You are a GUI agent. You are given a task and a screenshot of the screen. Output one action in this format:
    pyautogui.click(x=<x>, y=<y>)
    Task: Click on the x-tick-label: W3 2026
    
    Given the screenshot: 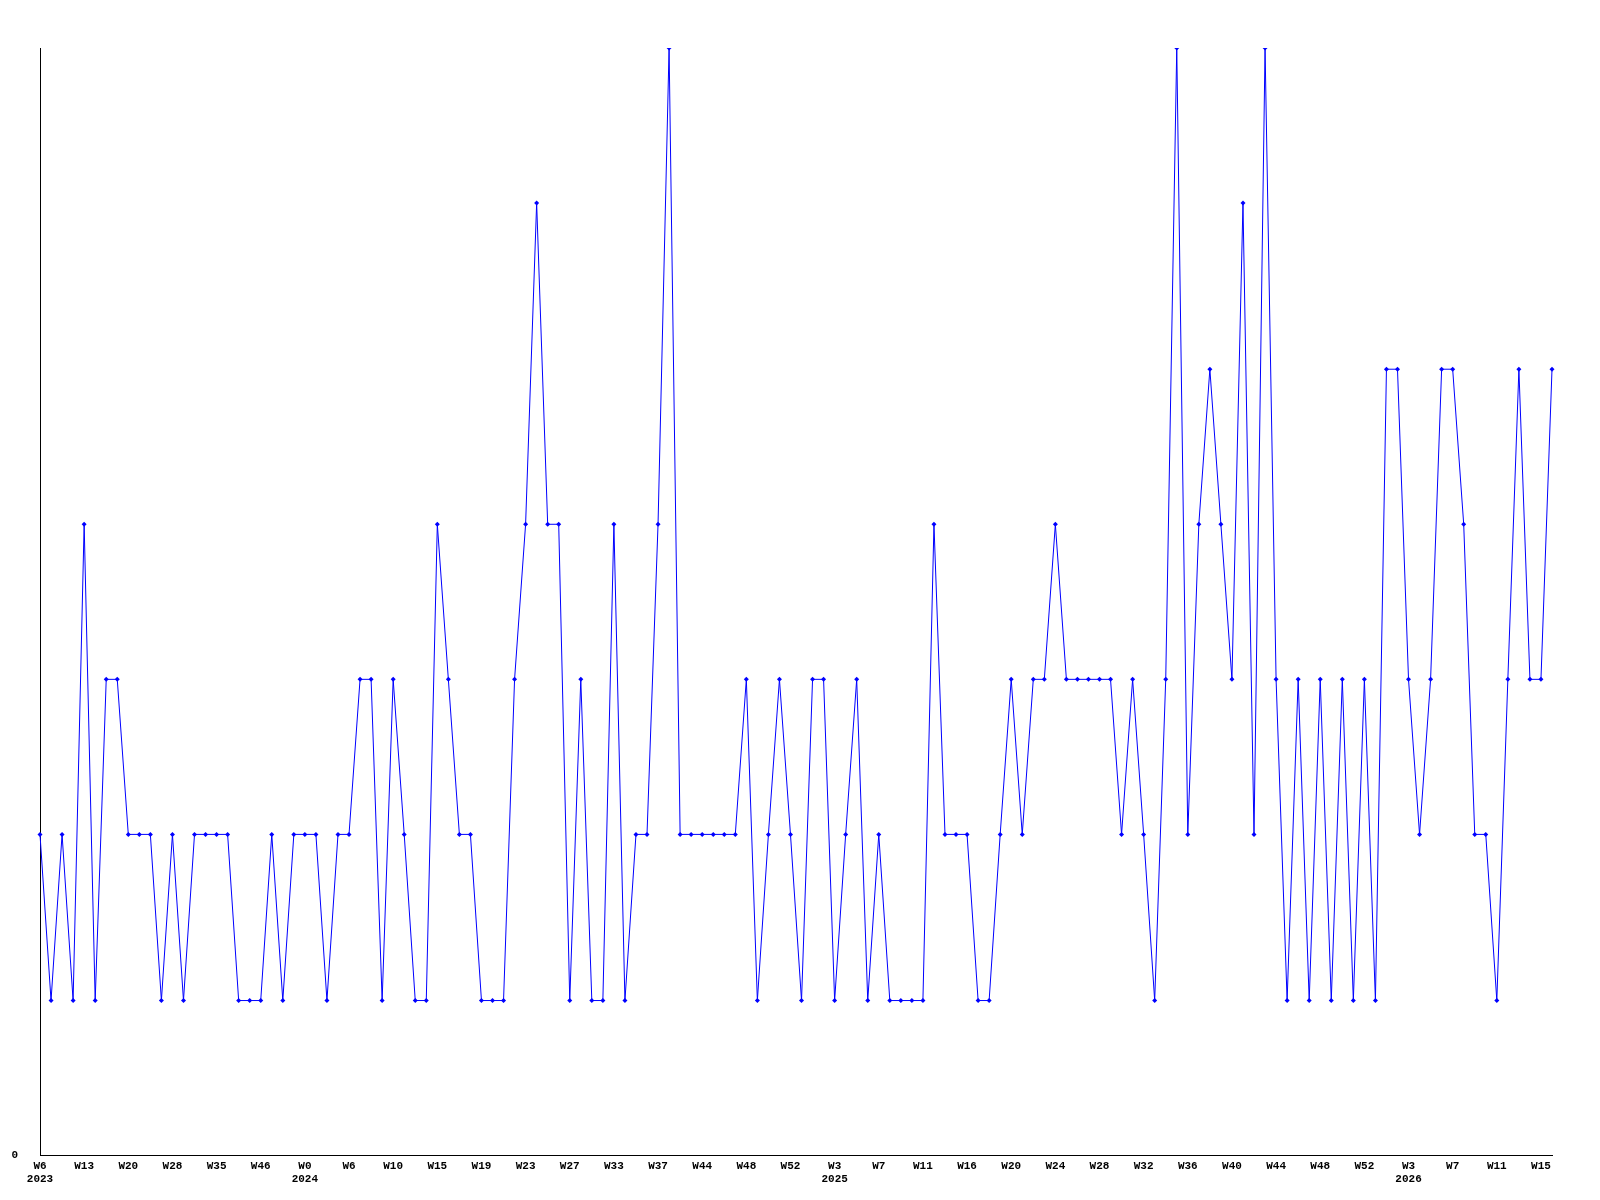 What is the action you would take?
    pyautogui.click(x=1408, y=1172)
    